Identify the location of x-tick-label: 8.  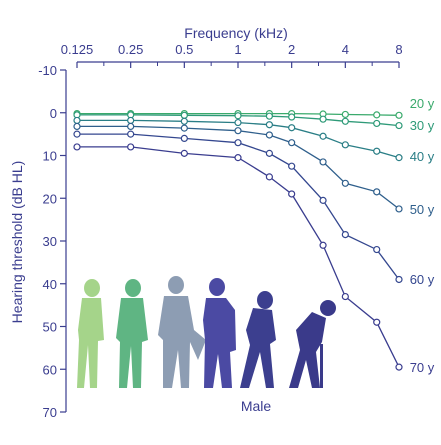
(398, 49).